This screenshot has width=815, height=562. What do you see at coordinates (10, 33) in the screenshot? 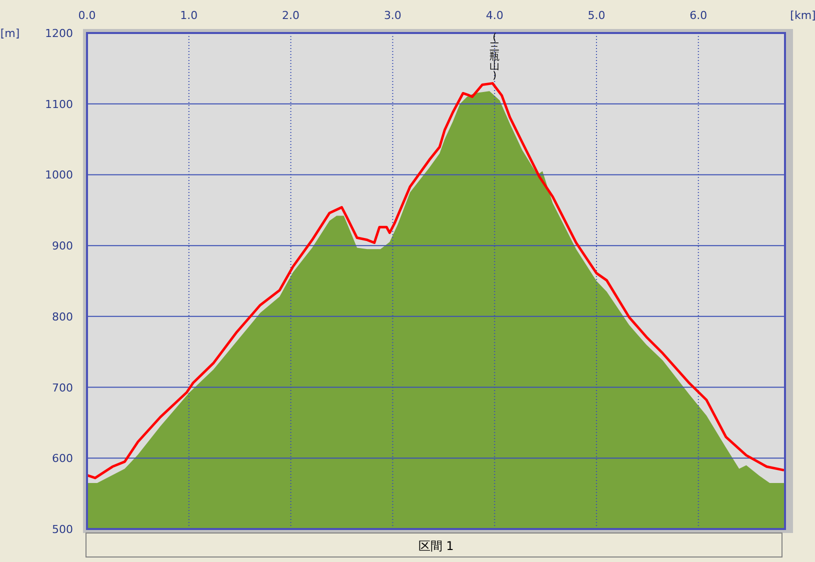
I see `y-axis-title: [m]` at bounding box center [10, 33].